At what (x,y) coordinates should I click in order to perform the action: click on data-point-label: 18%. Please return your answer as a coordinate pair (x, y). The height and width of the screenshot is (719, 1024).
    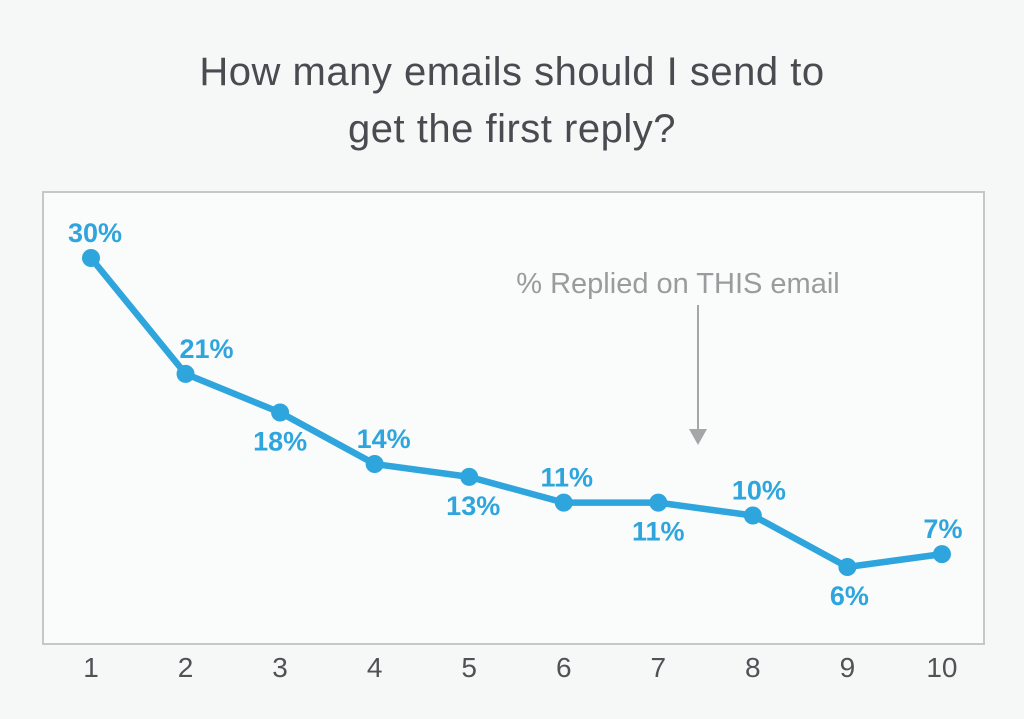
    Looking at the image, I should click on (280, 442).